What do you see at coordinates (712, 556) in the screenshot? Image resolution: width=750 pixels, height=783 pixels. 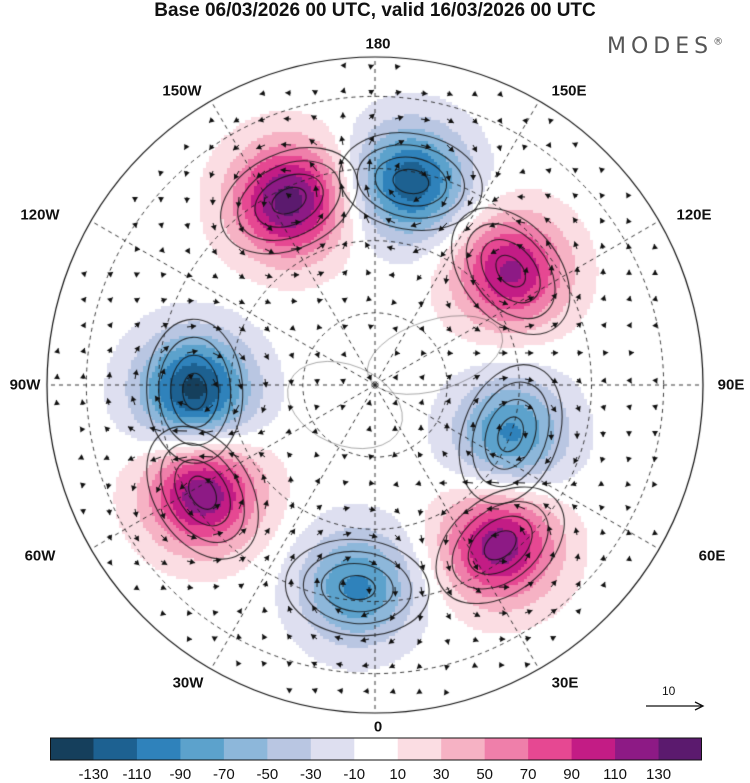 I see `lon-label-60e: 60E` at bounding box center [712, 556].